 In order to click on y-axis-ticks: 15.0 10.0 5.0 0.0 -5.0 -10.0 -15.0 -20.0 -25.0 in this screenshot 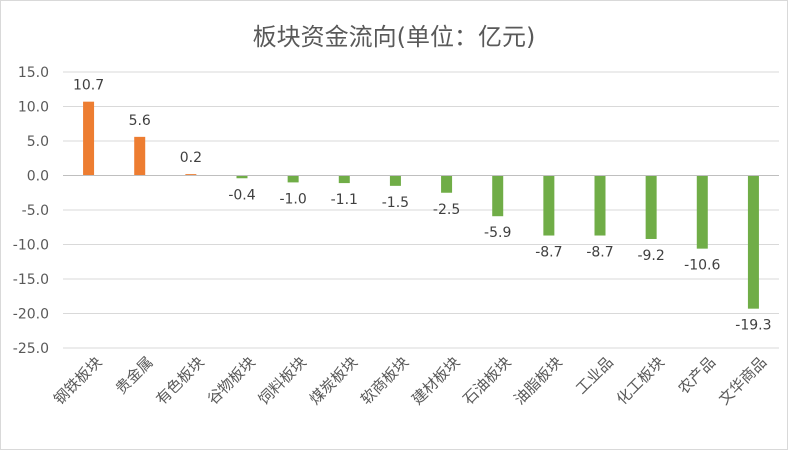, I will do `click(31, 211)`.